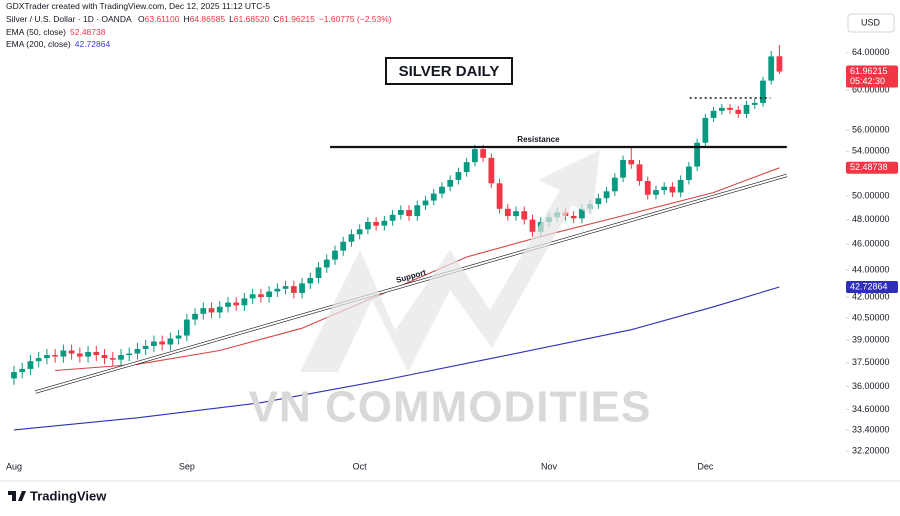 Image resolution: width=900 pixels, height=516 pixels. What do you see at coordinates (871, 386) in the screenshot?
I see `y-tick-label: 36.00000` at bounding box center [871, 386].